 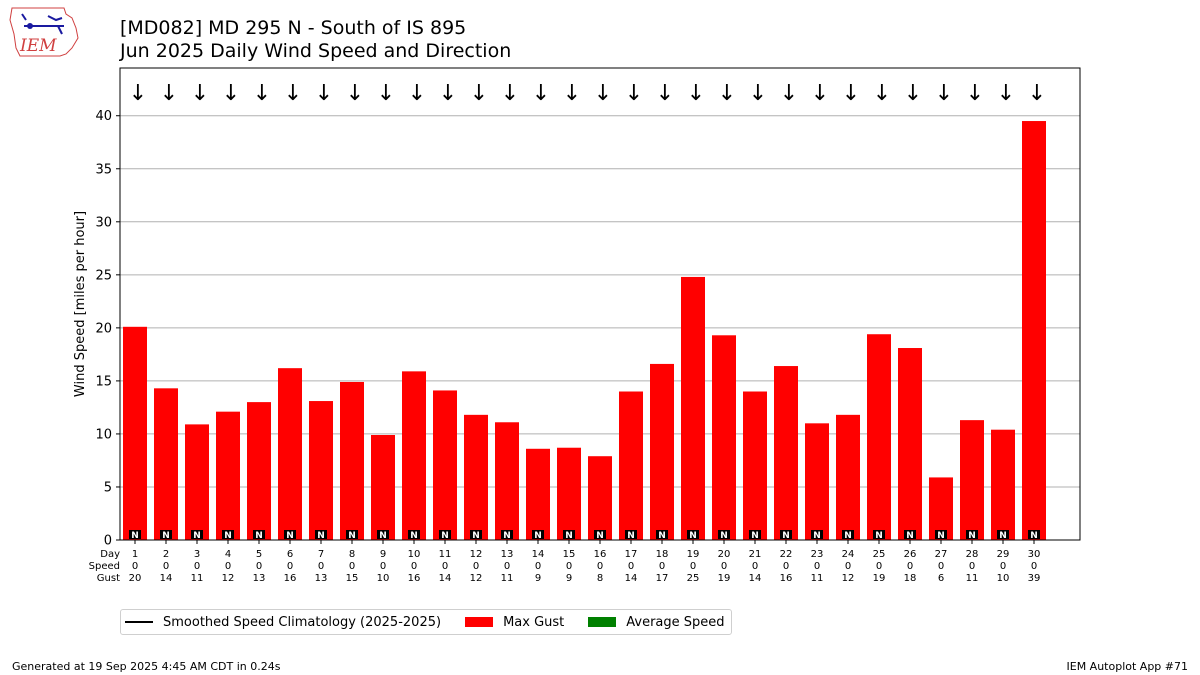 What do you see at coordinates (38, 46) in the screenshot?
I see `svg-text: IEM` at bounding box center [38, 46].